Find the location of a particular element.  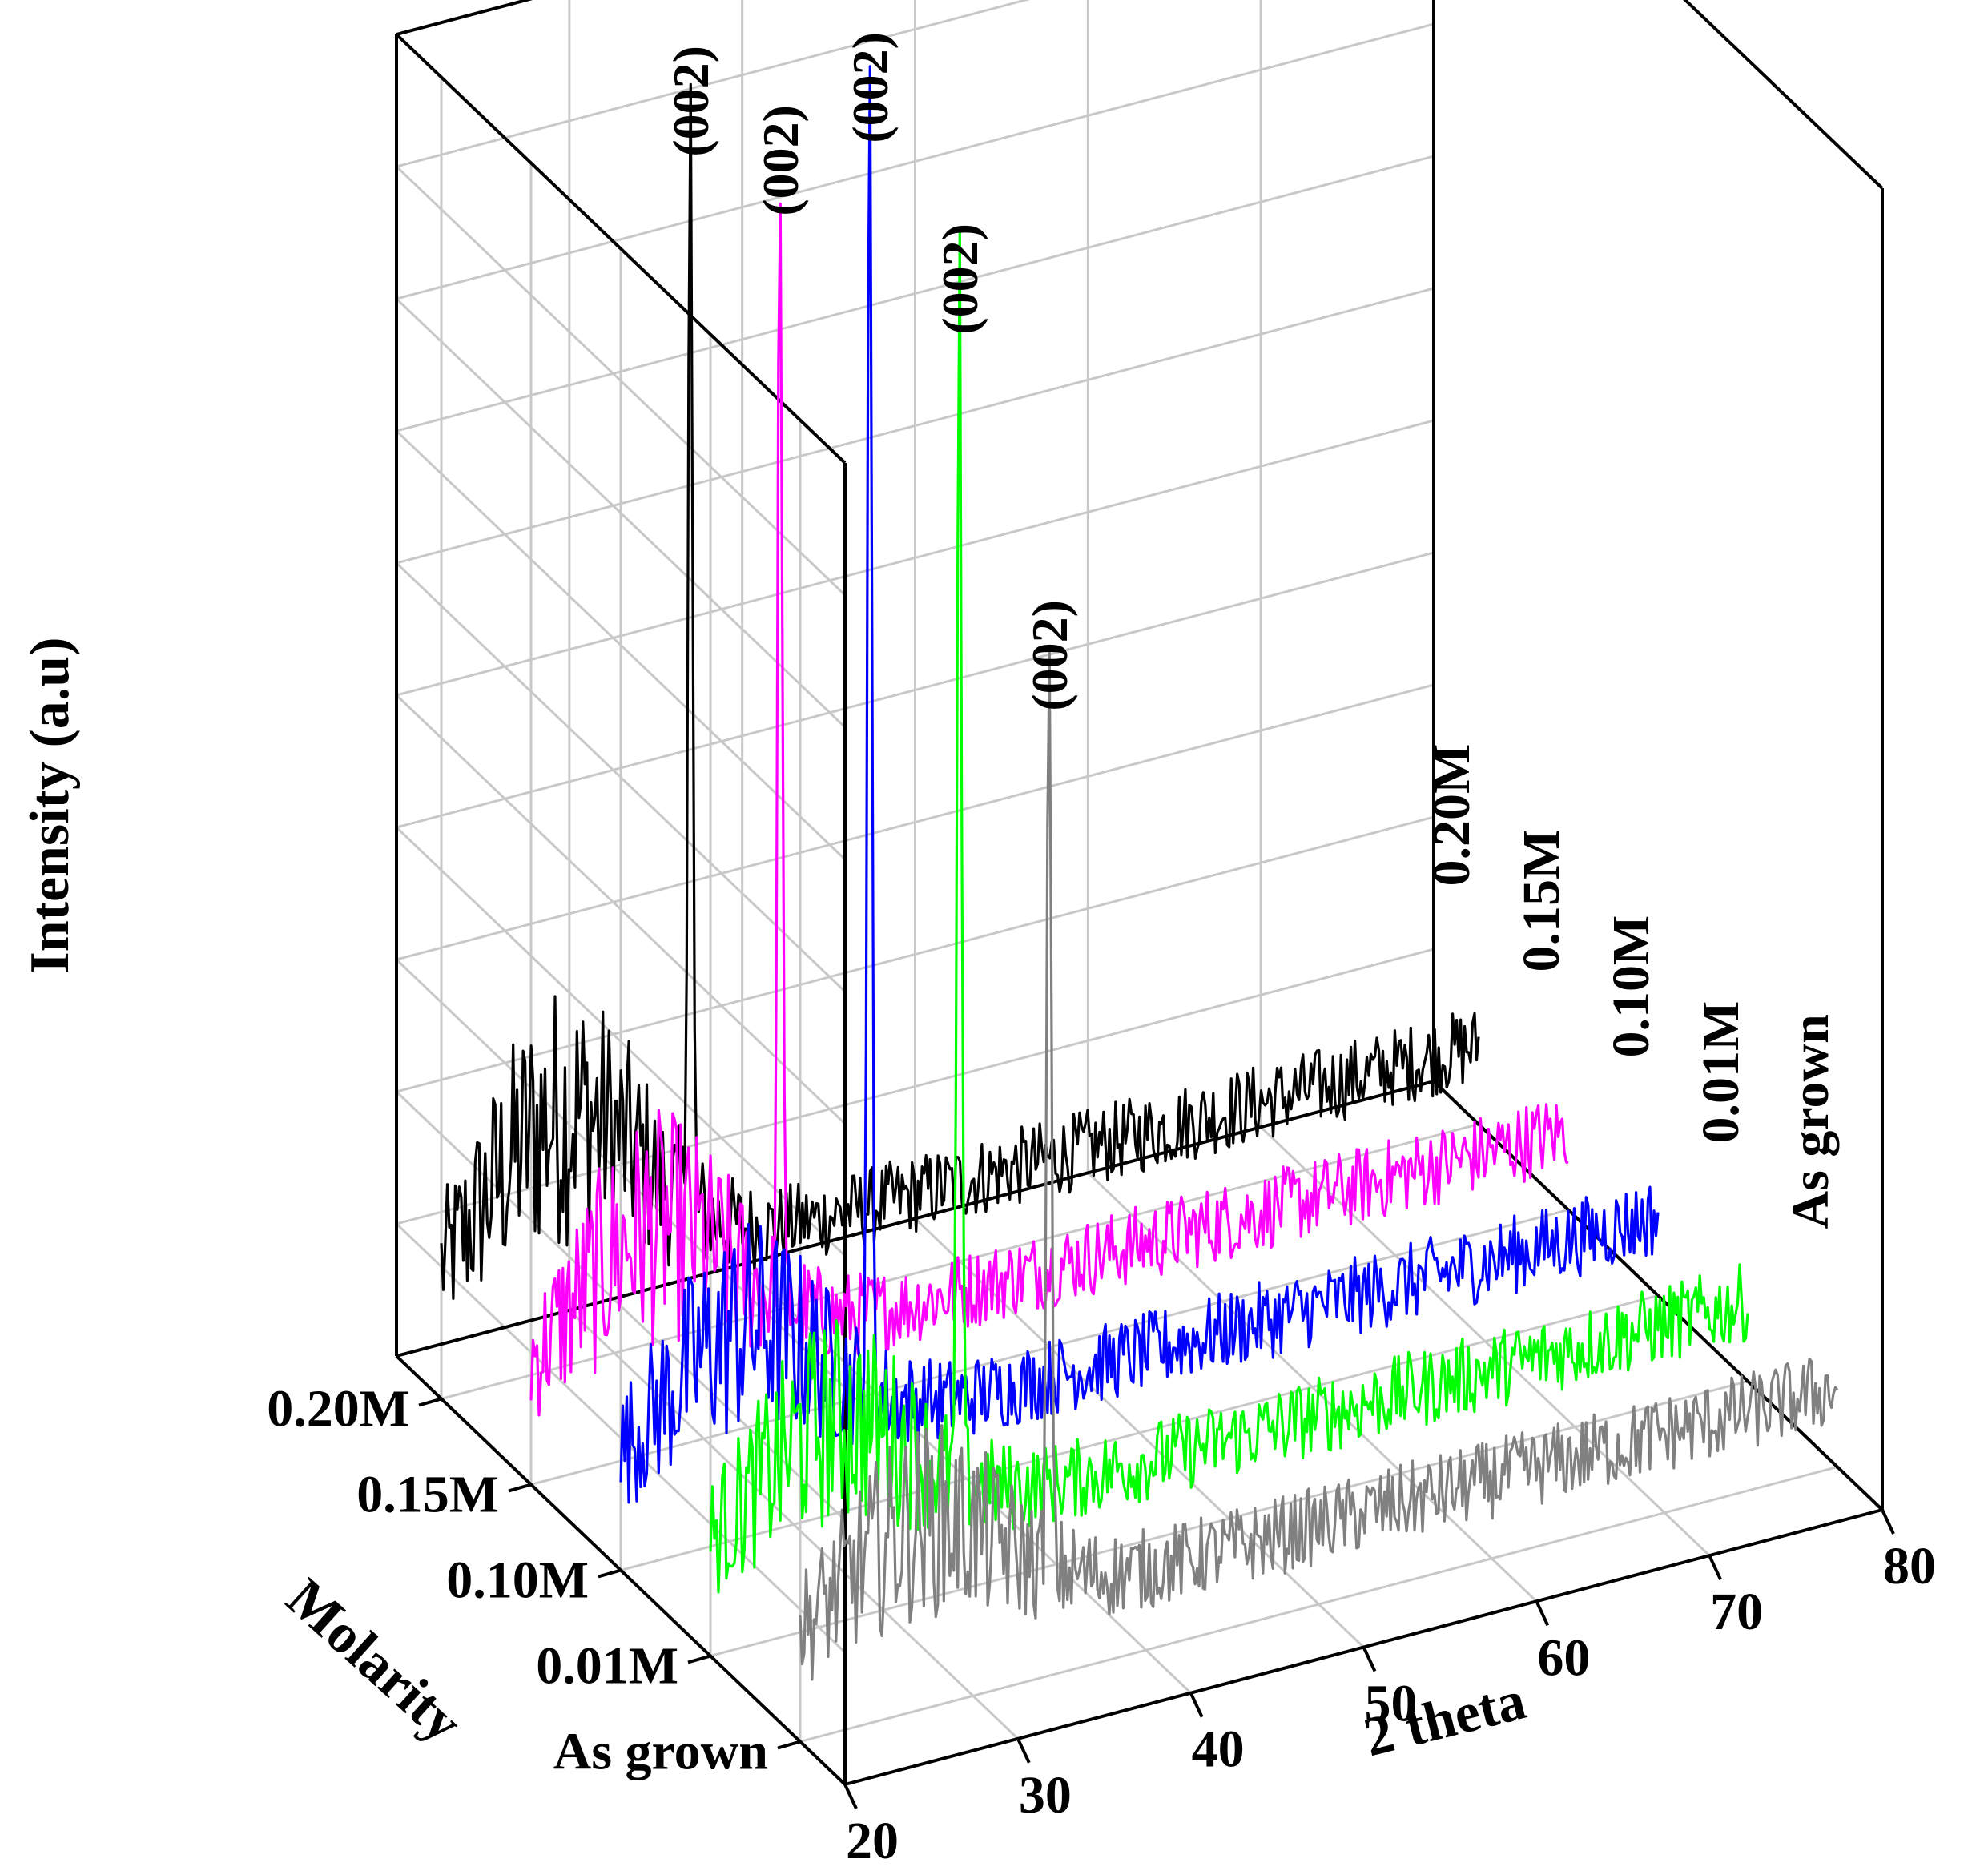

x-tick-label: 70 is located at coordinates (1736, 1612).